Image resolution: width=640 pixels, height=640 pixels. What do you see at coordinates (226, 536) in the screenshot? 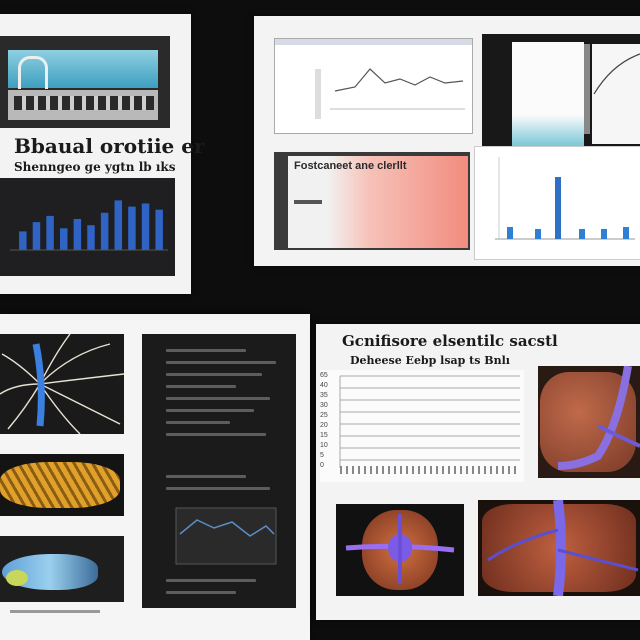
I see `dark-line-chart` at bounding box center [226, 536].